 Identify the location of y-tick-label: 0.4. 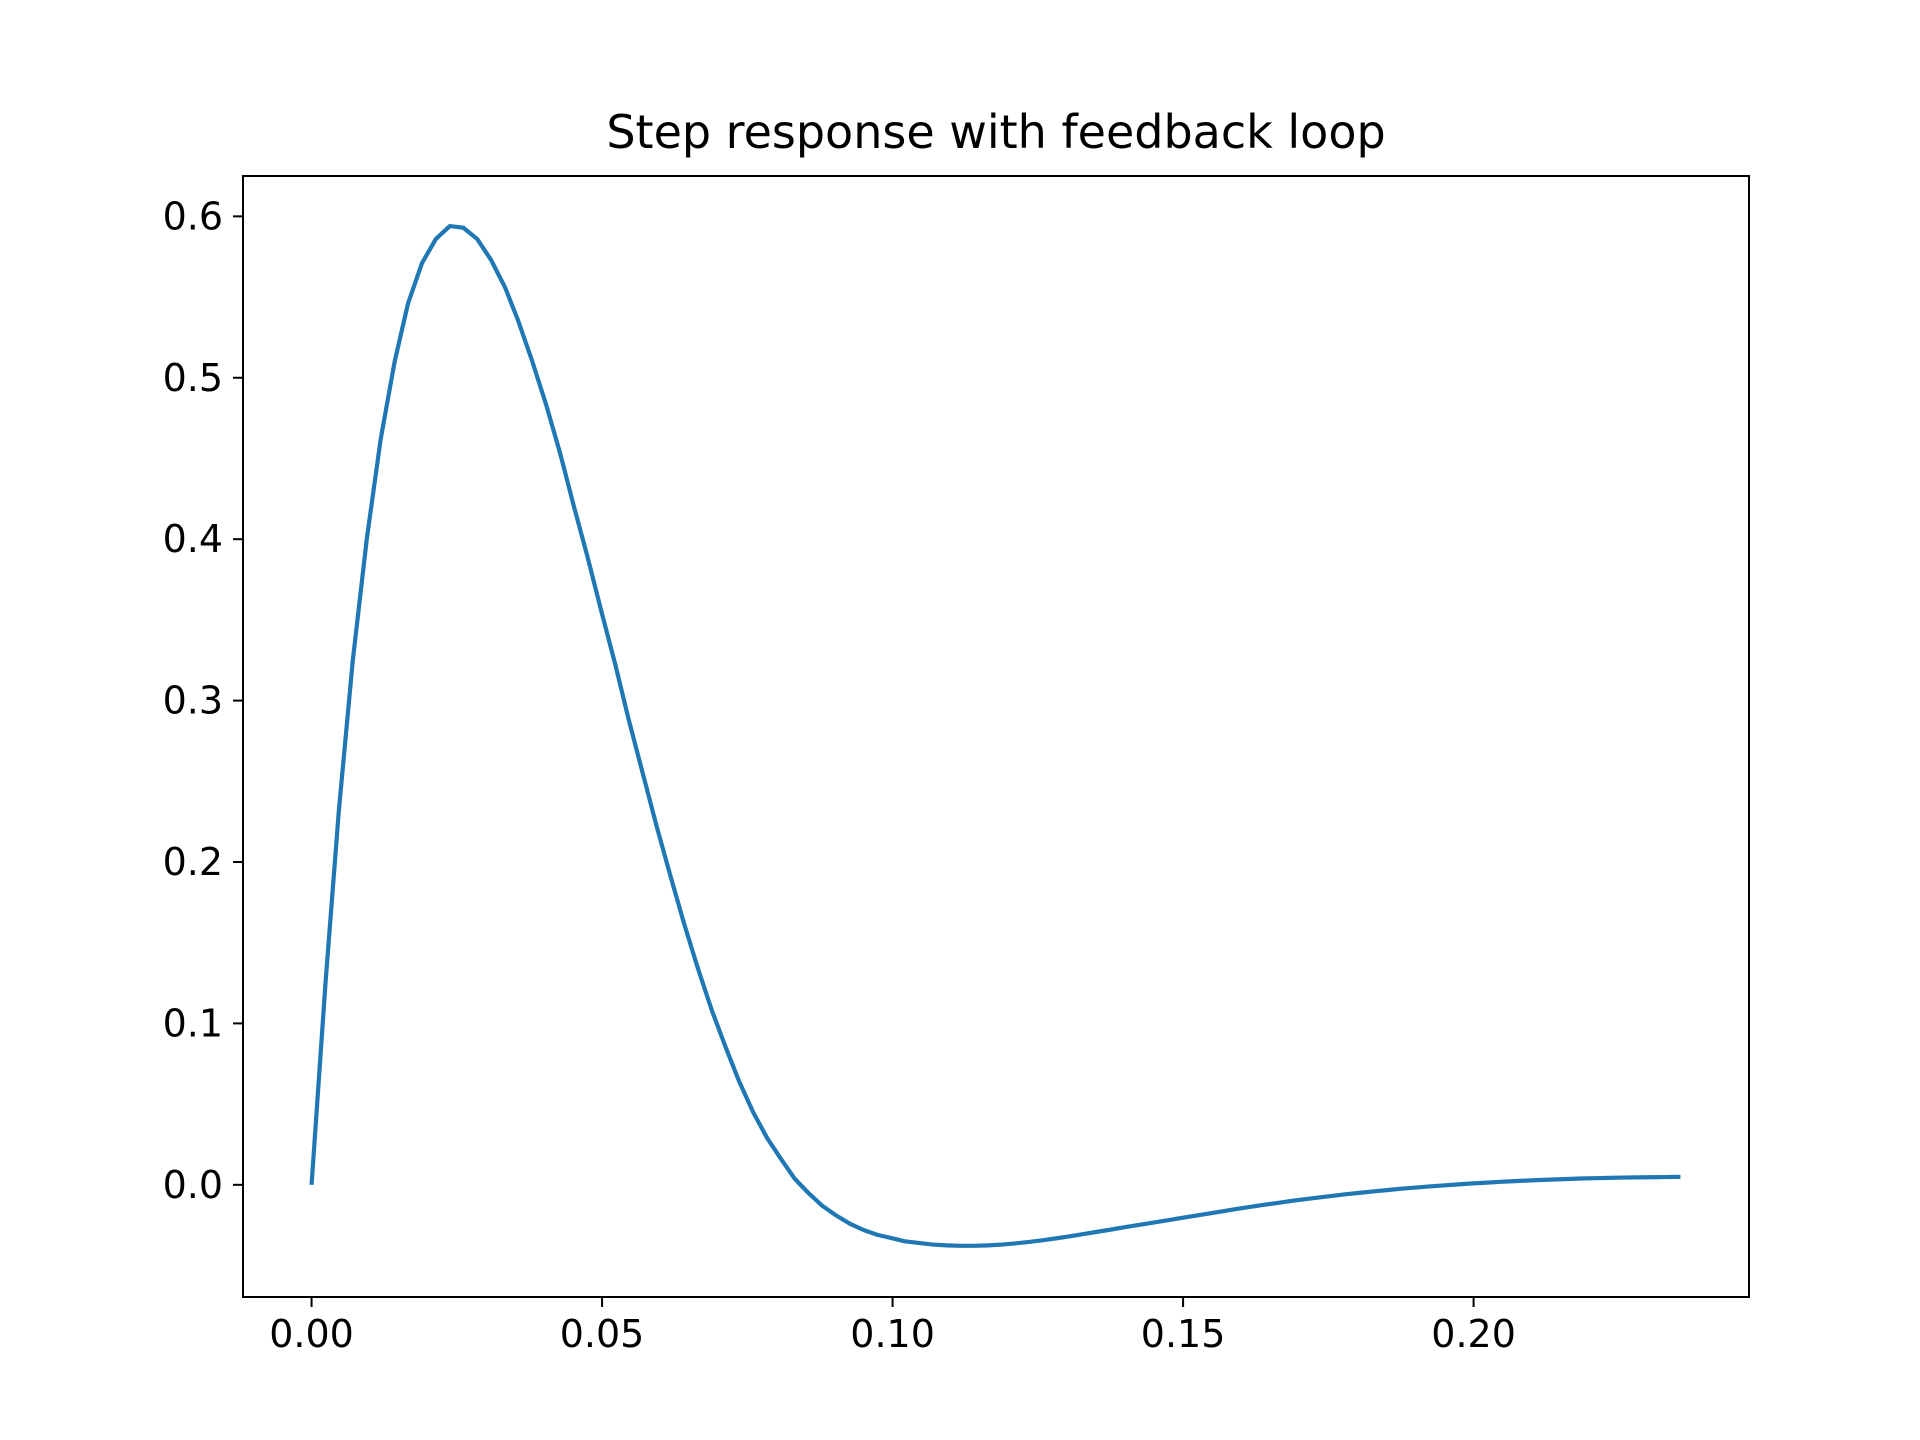
(193, 539).